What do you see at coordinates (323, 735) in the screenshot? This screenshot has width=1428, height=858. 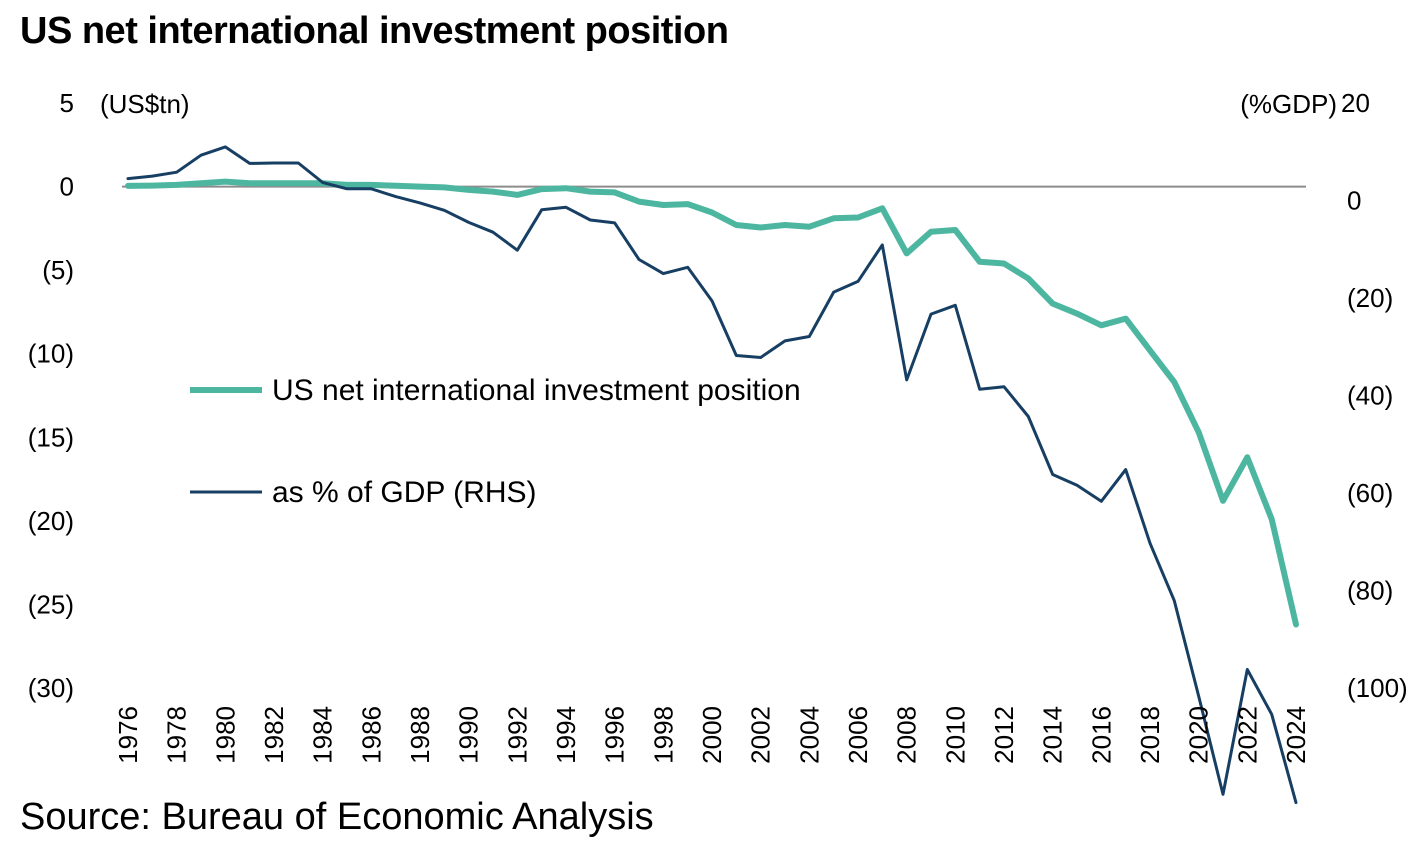 I see `x-axis-tick-label: 1984` at bounding box center [323, 735].